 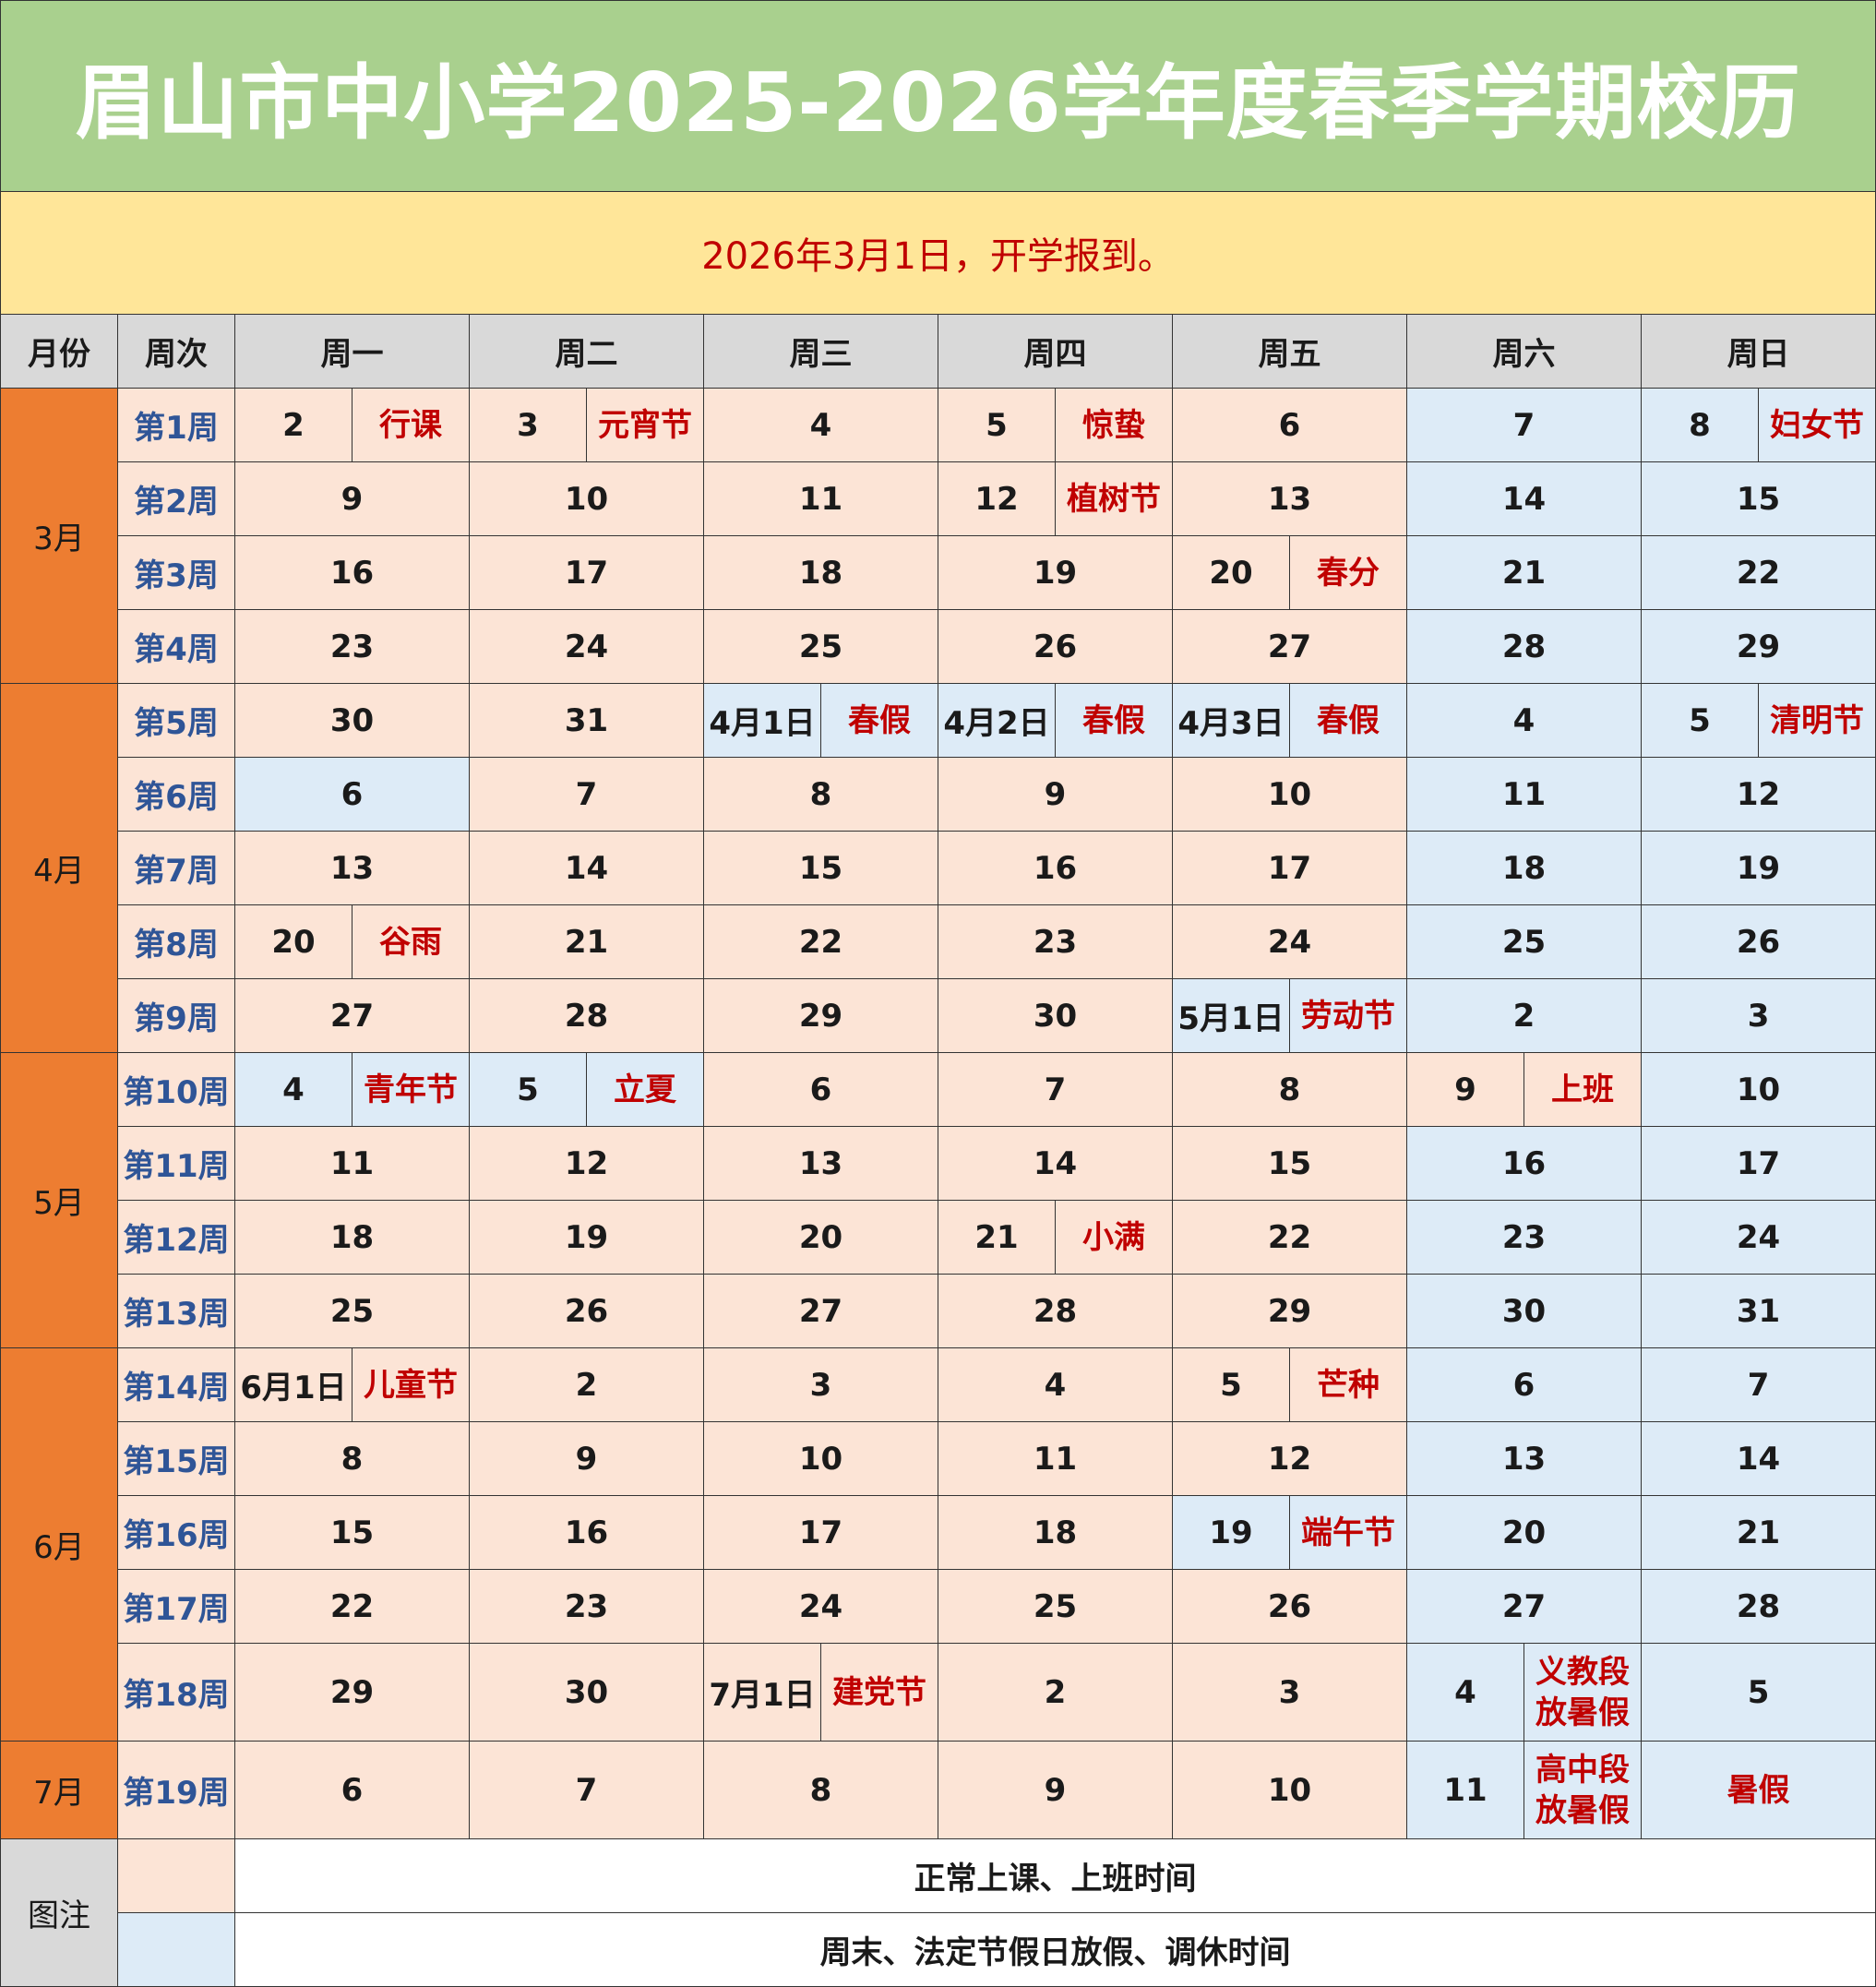 I want to click on day-thu-event-cell: 春假, so click(x=1114, y=720).